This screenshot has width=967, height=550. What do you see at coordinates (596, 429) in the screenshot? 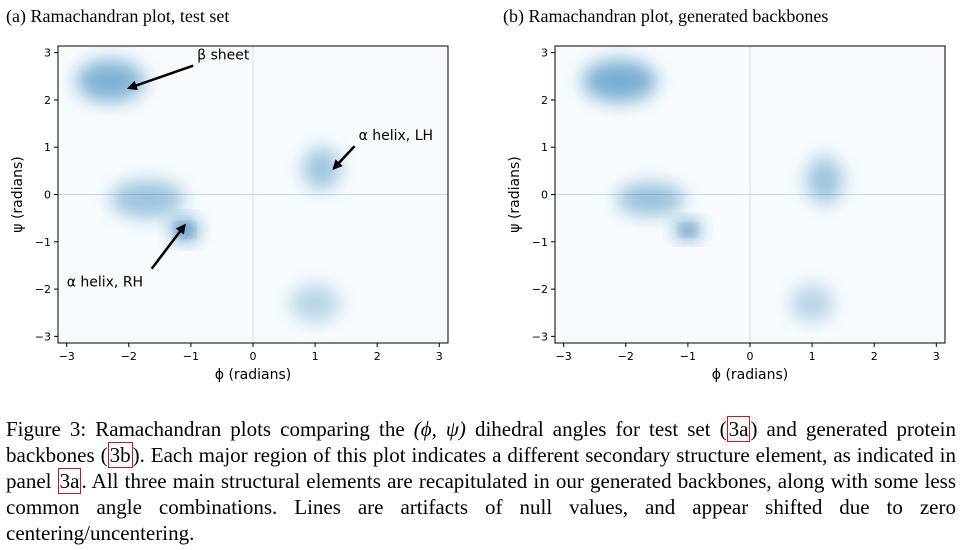
I see `caption-text-2: dihedral angles for test set (` at bounding box center [596, 429].